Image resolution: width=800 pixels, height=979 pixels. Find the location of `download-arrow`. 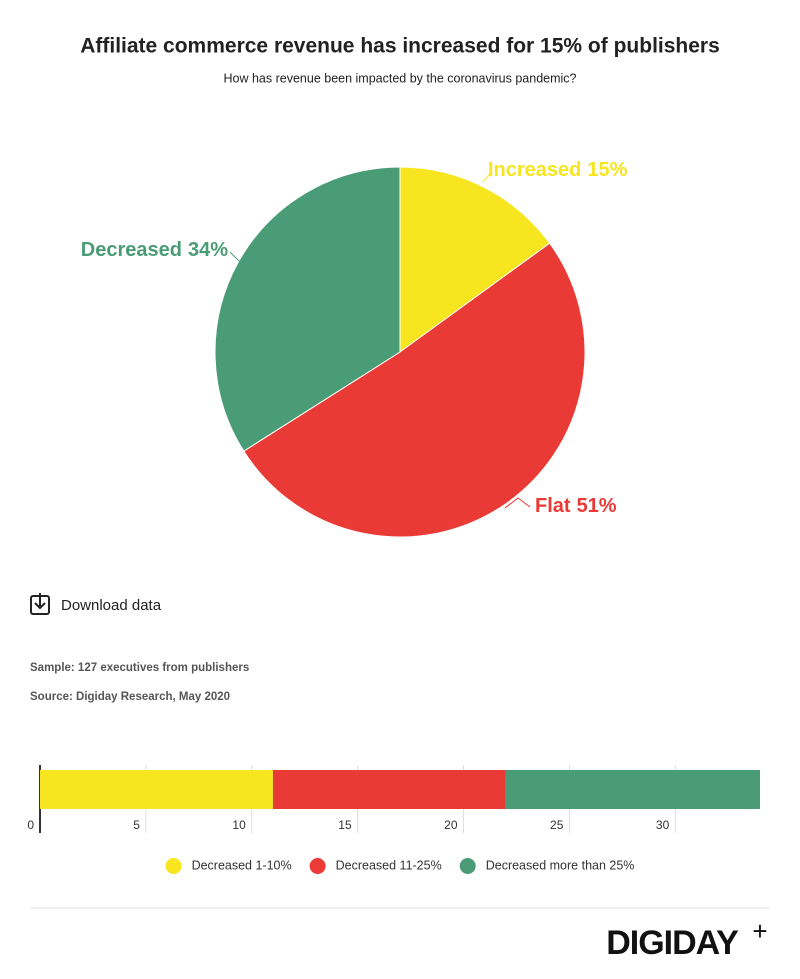

download-arrow is located at coordinates (40, 601).